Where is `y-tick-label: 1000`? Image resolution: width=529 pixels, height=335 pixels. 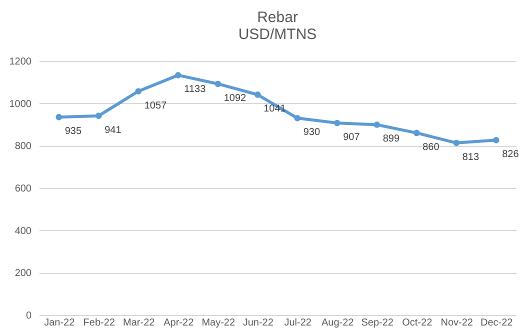
y-tick-label: 1000 is located at coordinates (20, 104).